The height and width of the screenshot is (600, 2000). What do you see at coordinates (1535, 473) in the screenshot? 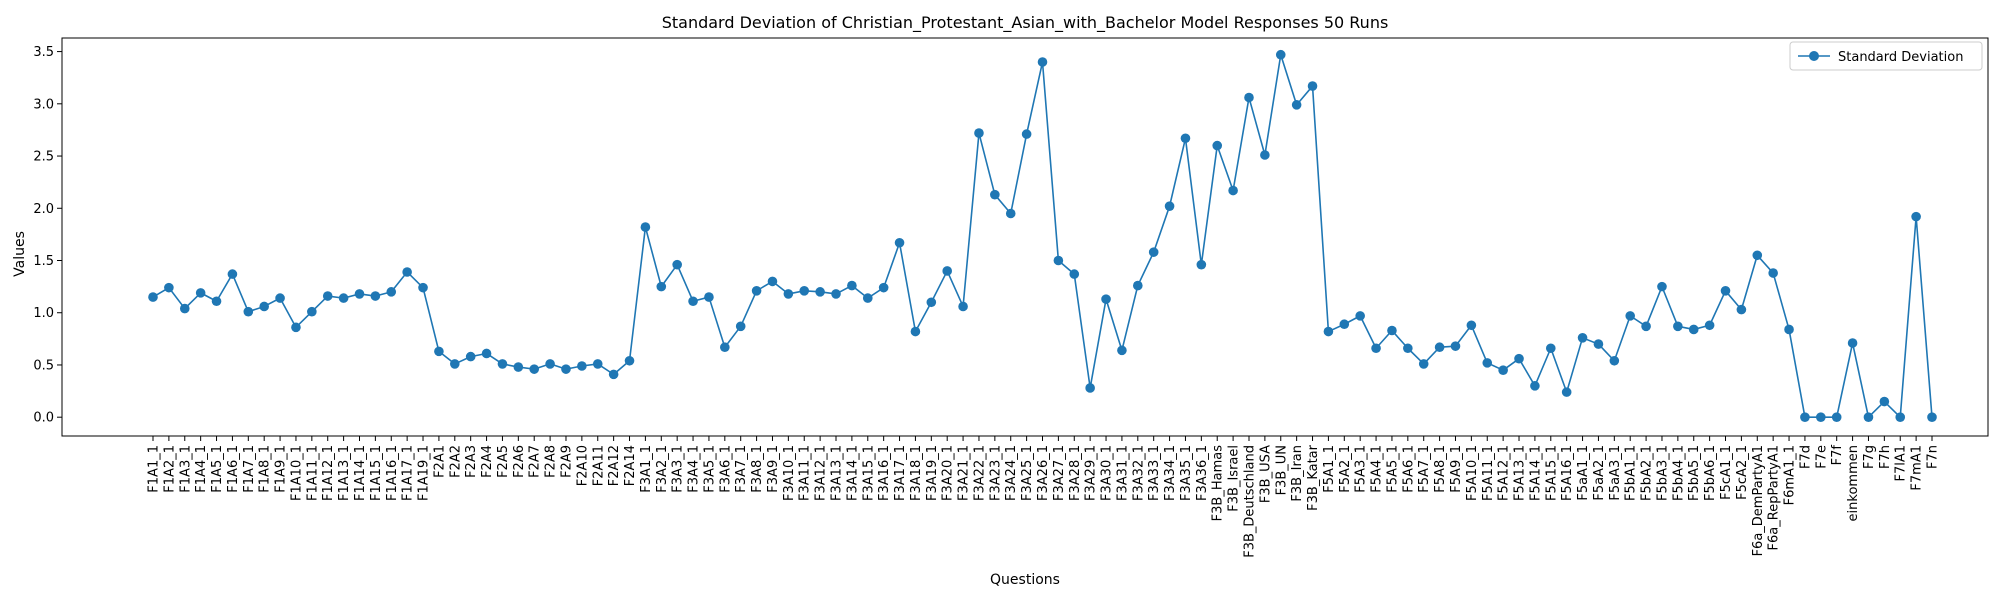
I see `x-tick-label: F5A14_1` at bounding box center [1535, 473].